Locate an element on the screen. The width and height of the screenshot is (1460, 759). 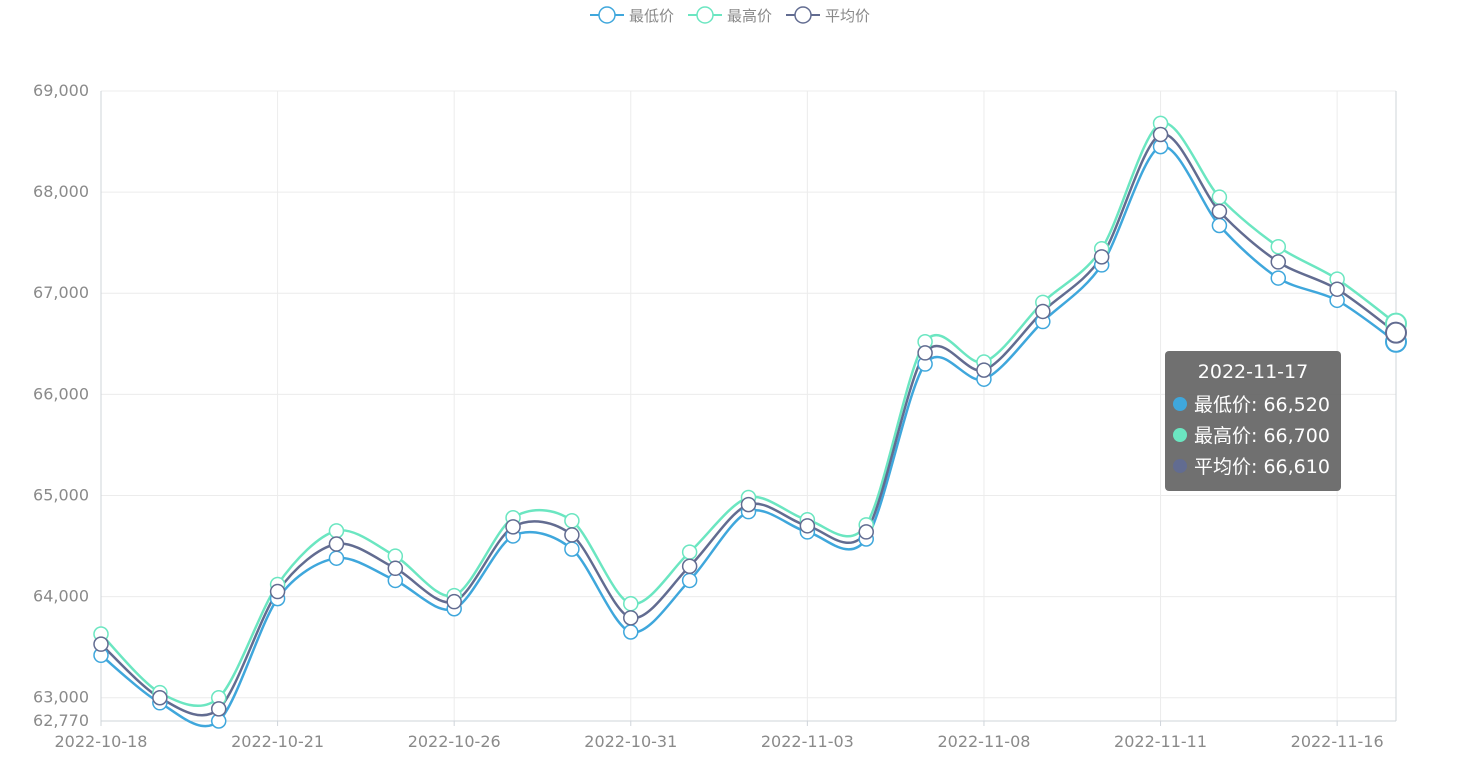
tooltip-row-label: 平均价: 66,610 is located at coordinates (1262, 467).